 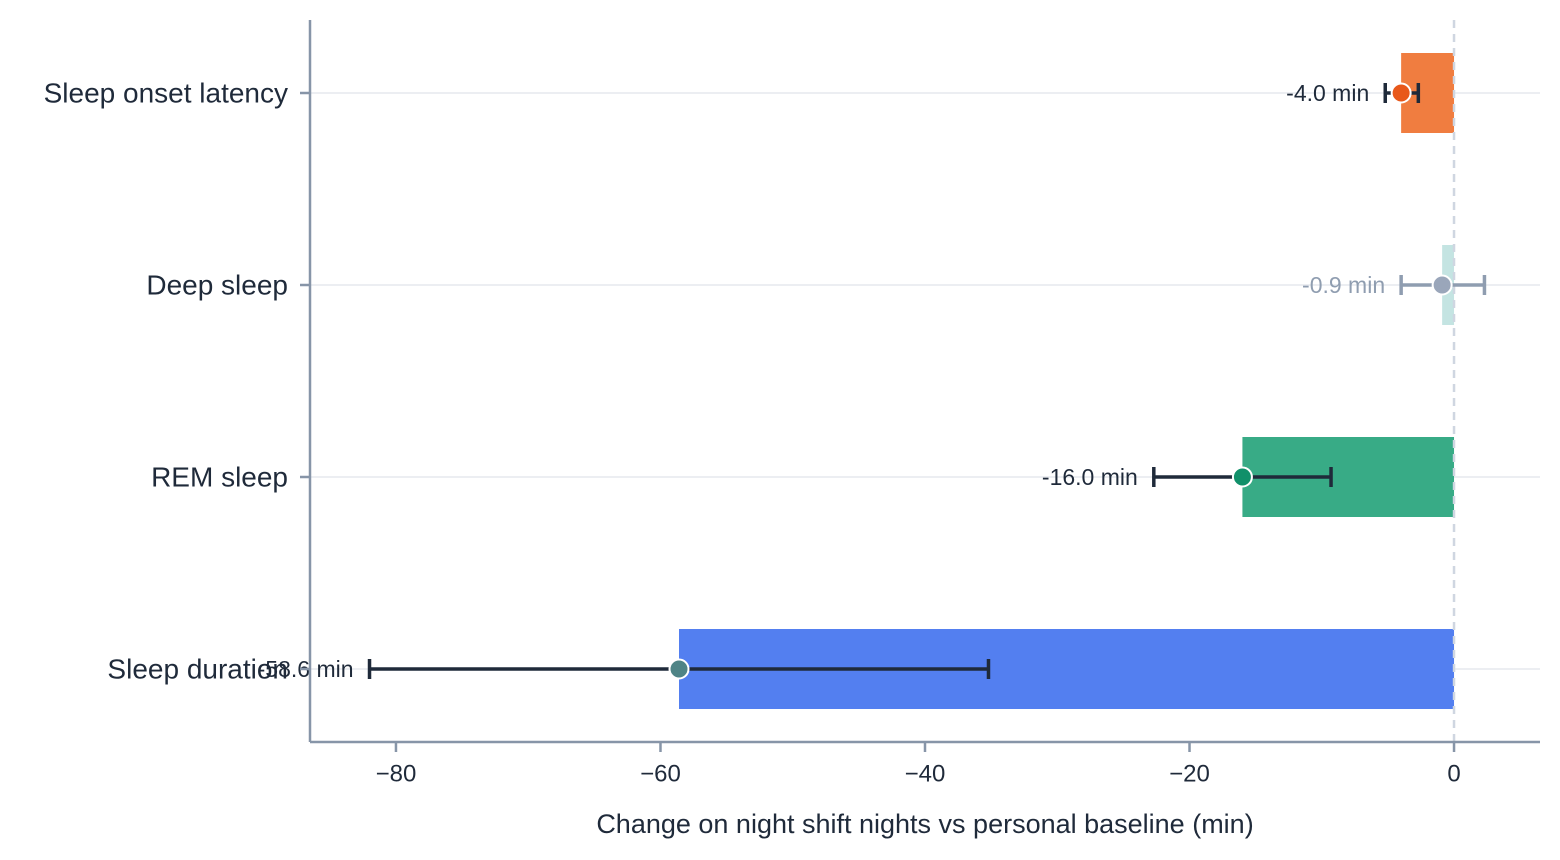 I want to click on category-label: REM sleep, so click(x=219, y=477).